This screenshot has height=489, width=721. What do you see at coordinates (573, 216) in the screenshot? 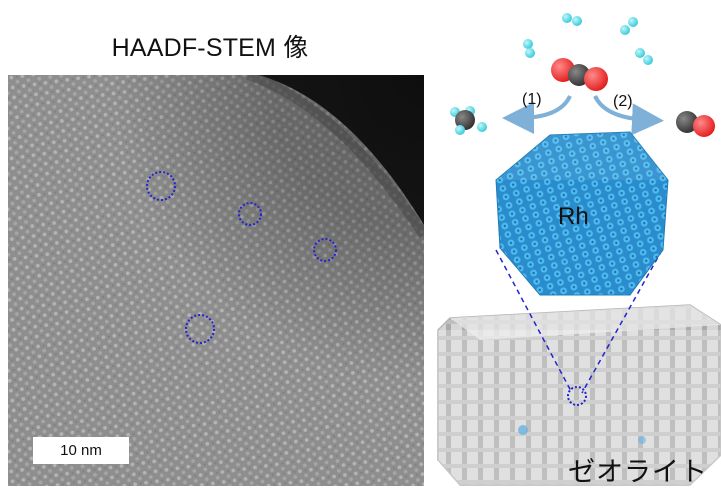
I see `rh-label: Rh` at bounding box center [573, 216].